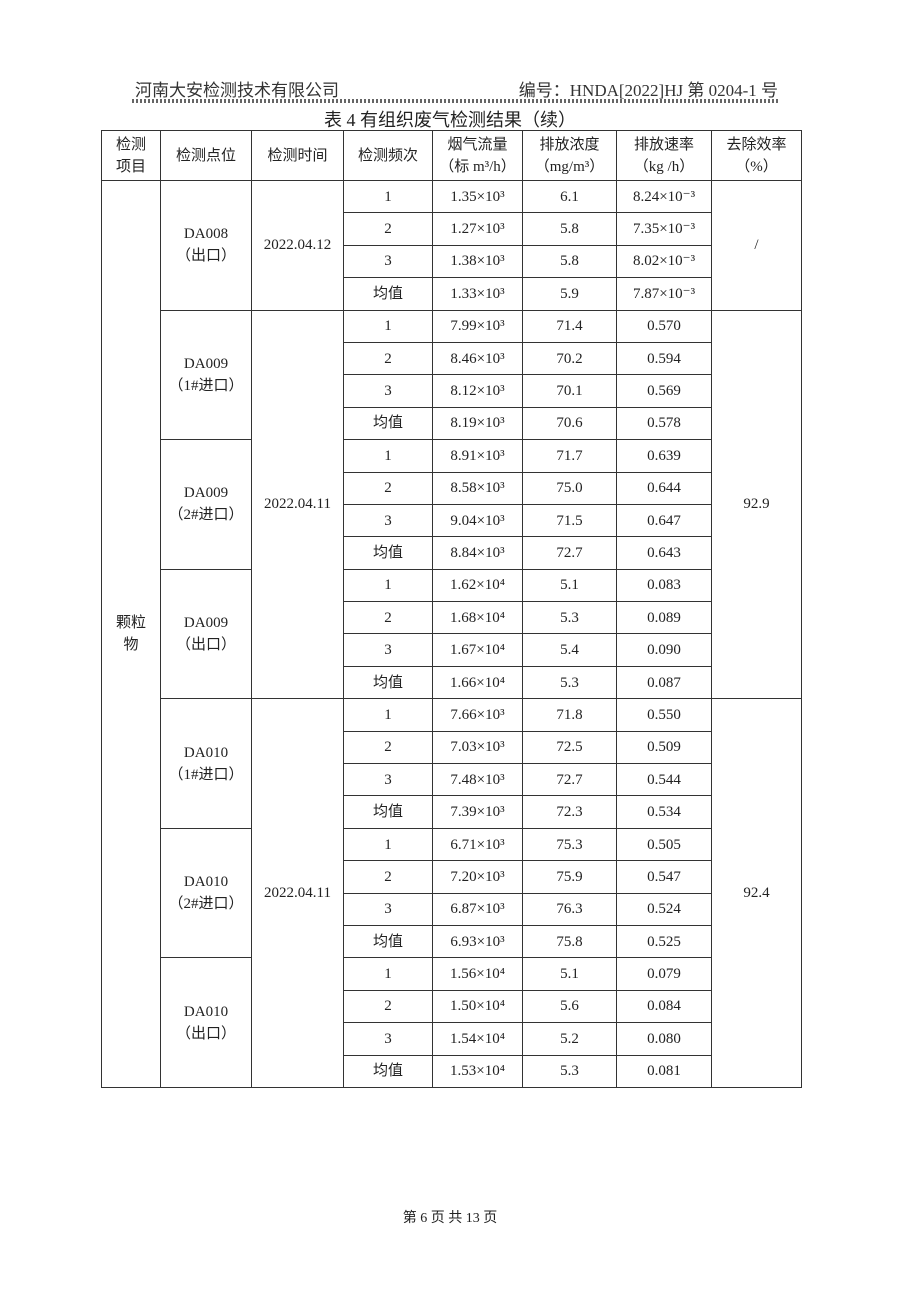 Image resolution: width=900 pixels, height=1305 pixels. What do you see at coordinates (569, 144) in the screenshot?
I see `column-header-text: 排放浓度` at bounding box center [569, 144].